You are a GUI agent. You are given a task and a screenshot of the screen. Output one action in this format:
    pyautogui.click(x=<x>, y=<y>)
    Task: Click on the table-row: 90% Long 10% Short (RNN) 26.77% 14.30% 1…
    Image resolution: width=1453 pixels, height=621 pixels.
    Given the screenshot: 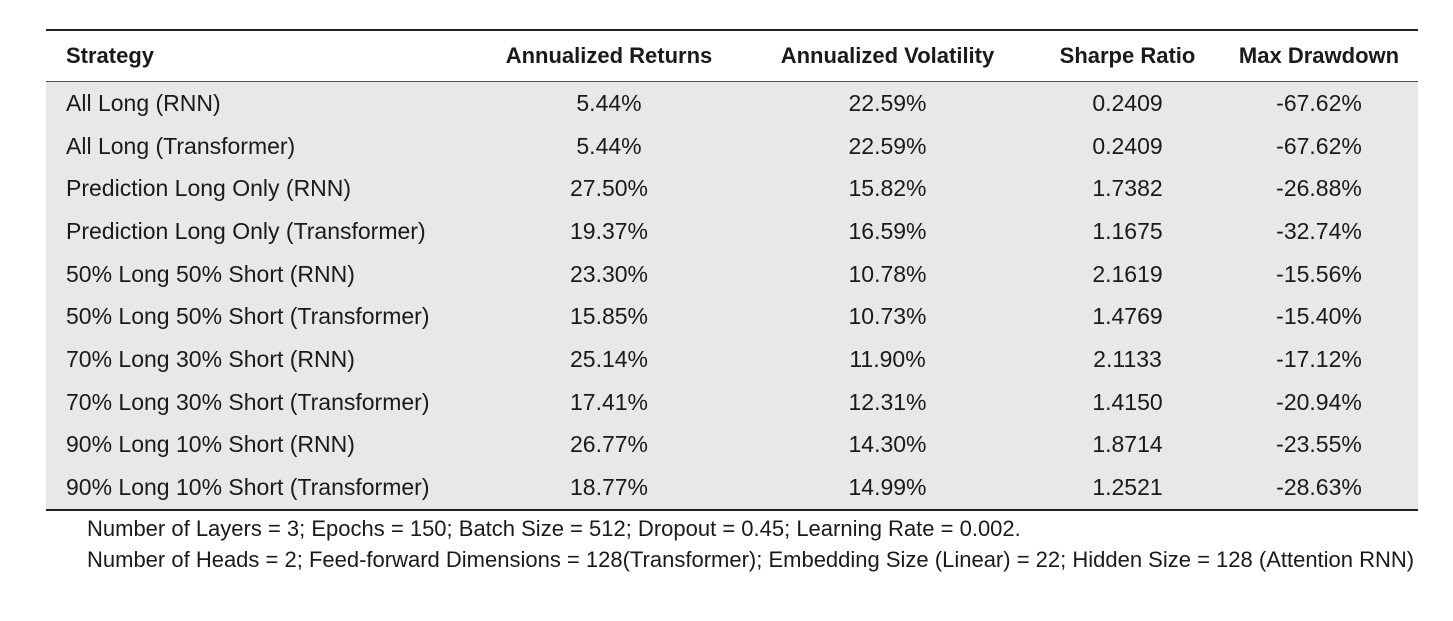 What is the action you would take?
    pyautogui.click(x=732, y=445)
    